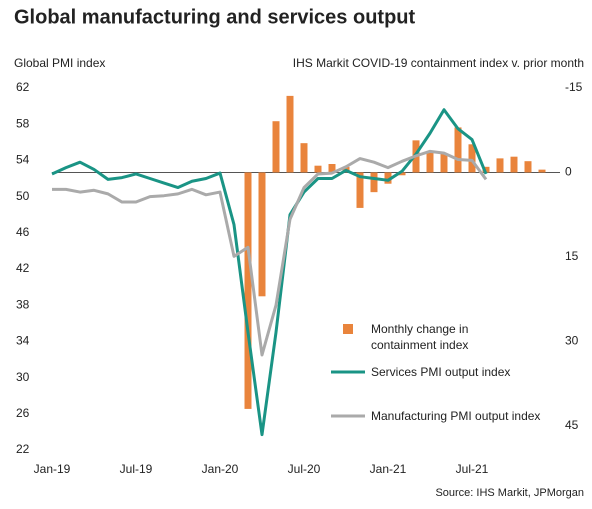  Describe the element at coordinates (23, 232) in the screenshot. I see `y-tick-label: 46` at that location.